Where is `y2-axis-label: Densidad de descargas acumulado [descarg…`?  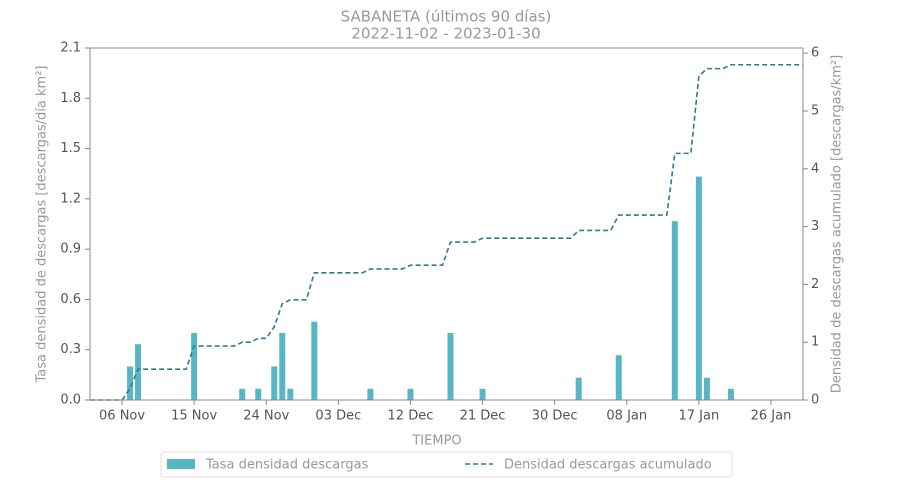 y2-axis-label: Densidad de descargas acumulado [descarg… is located at coordinates (837, 224).